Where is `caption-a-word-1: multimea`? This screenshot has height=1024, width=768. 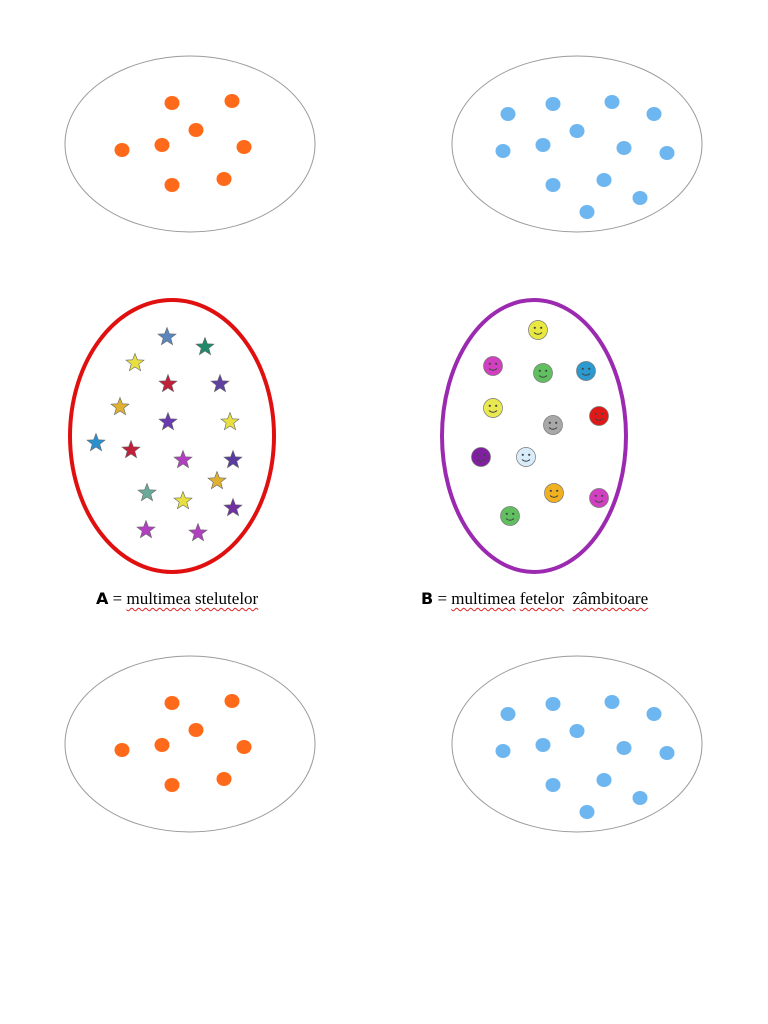 caption-a-word-1: multimea is located at coordinates (158, 598).